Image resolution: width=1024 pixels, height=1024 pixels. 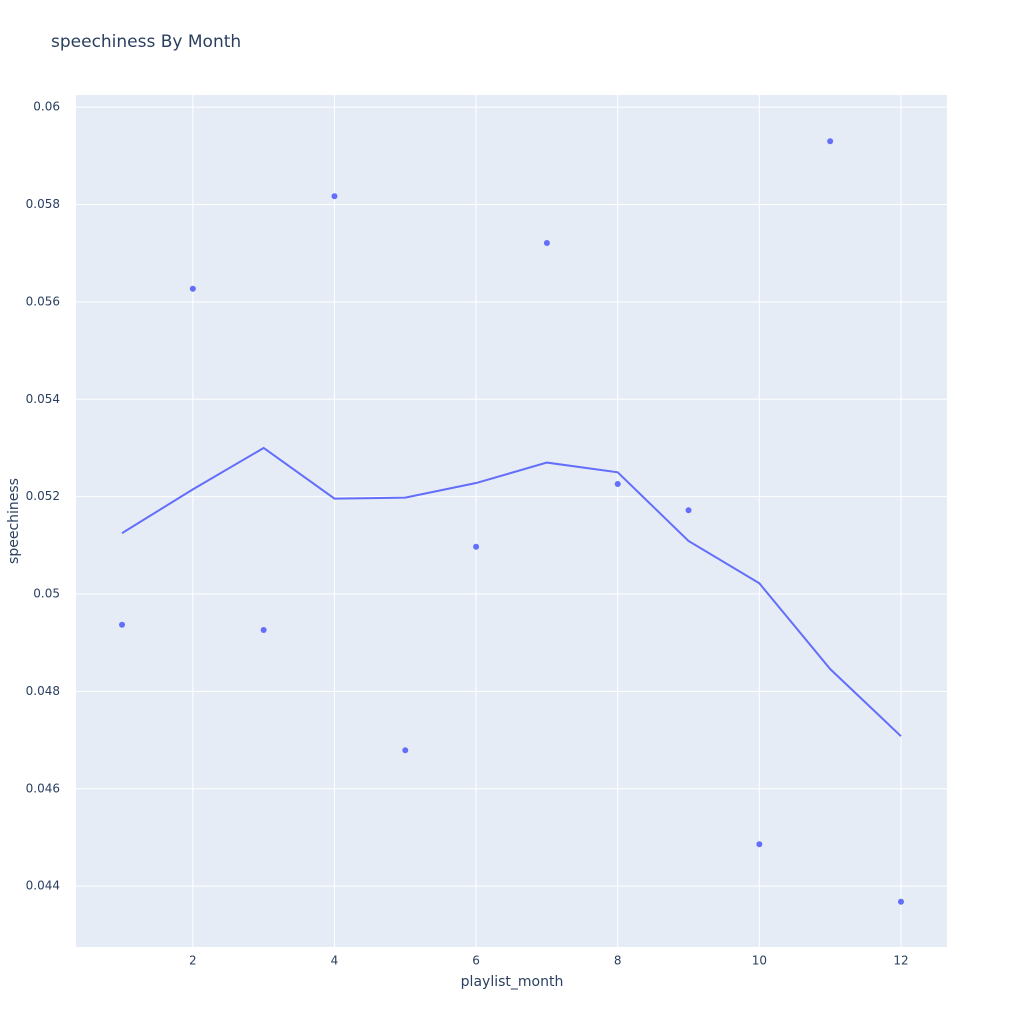 What do you see at coordinates (43, 788) in the screenshot?
I see `y-tick-label: 0.046` at bounding box center [43, 788].